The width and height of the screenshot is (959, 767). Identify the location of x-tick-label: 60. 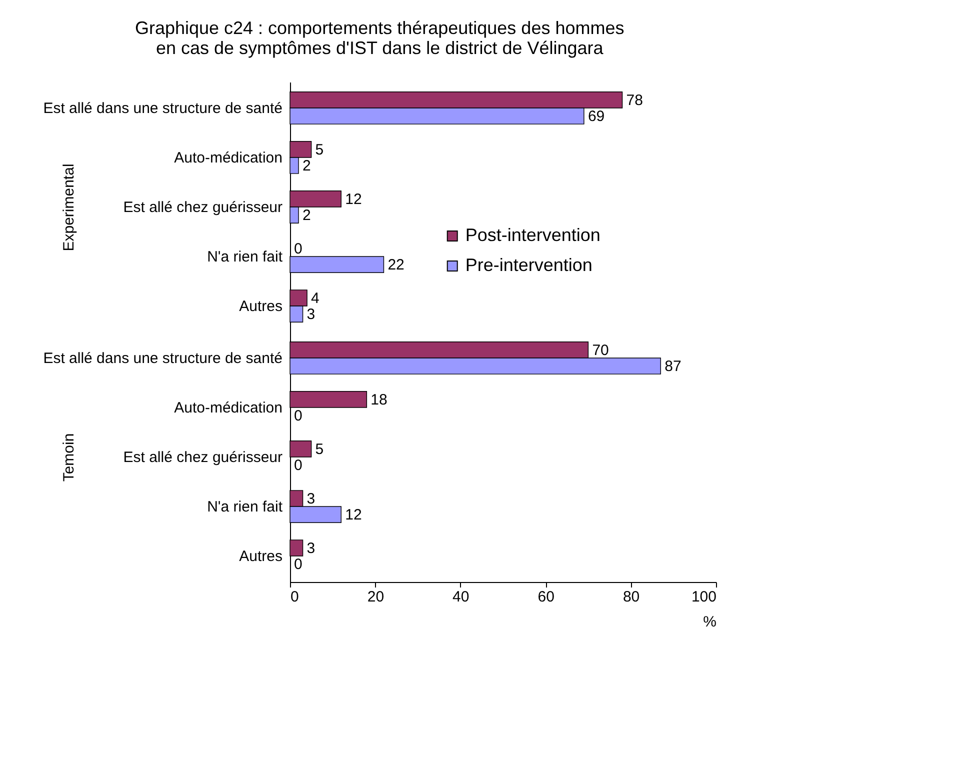
(546, 597).